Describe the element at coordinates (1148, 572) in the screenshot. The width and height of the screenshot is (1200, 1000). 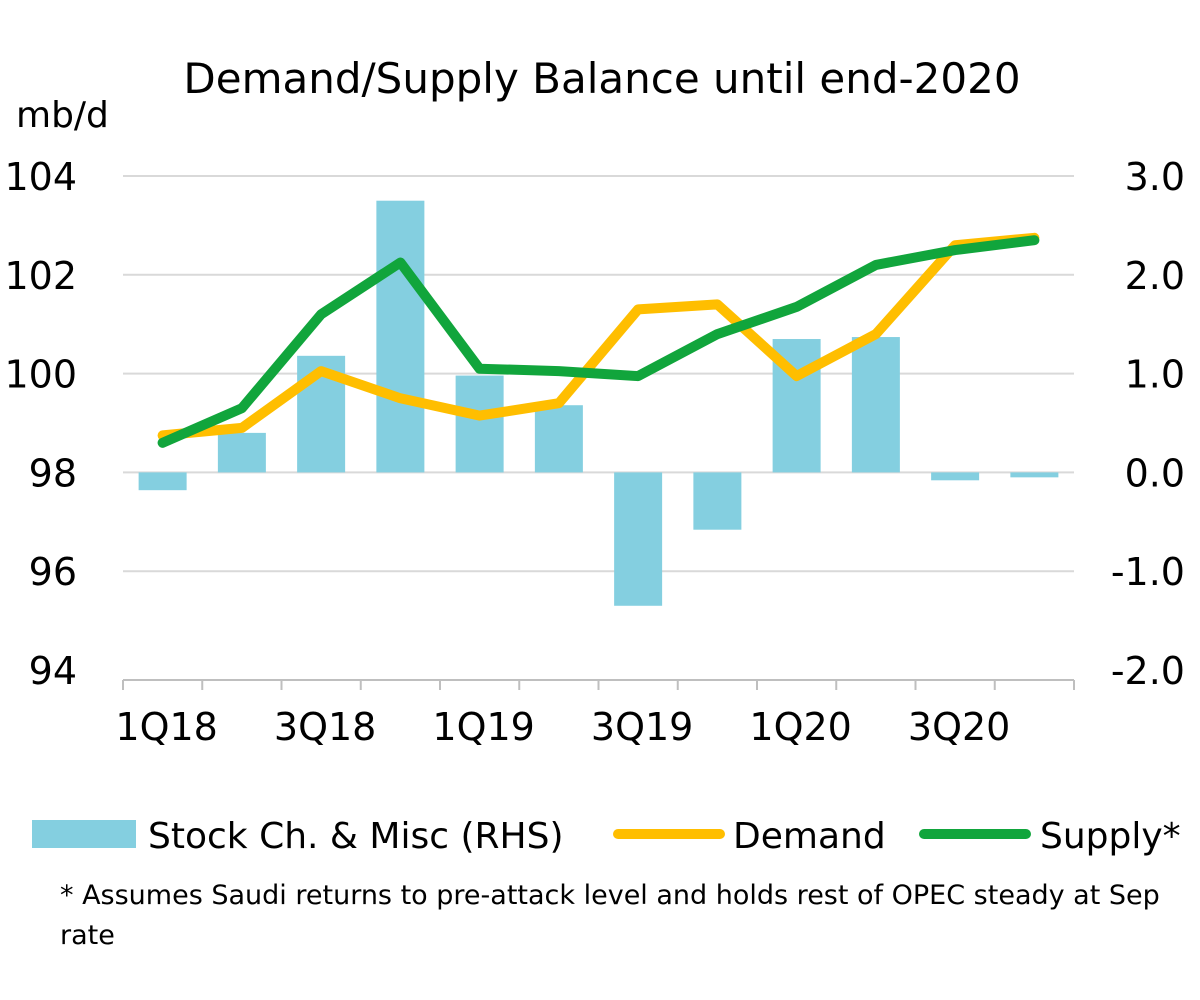
I see `right-y-tick-label: -1.0` at that location.